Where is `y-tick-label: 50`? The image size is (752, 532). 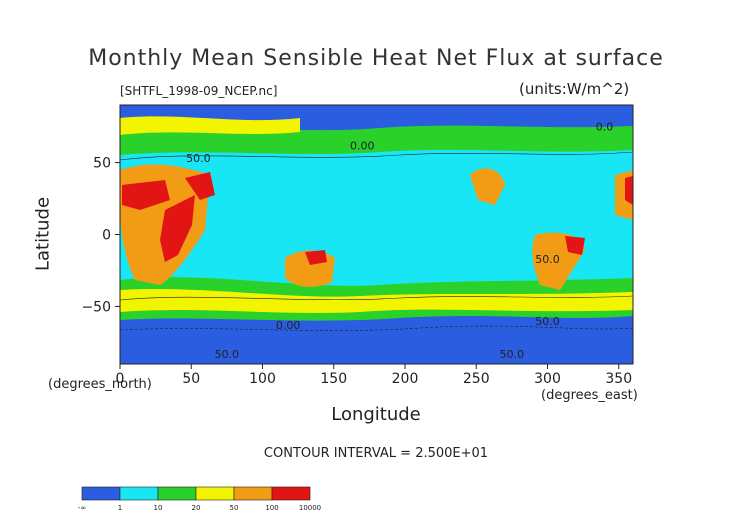 y-tick-label: 50 is located at coordinates (102, 164).